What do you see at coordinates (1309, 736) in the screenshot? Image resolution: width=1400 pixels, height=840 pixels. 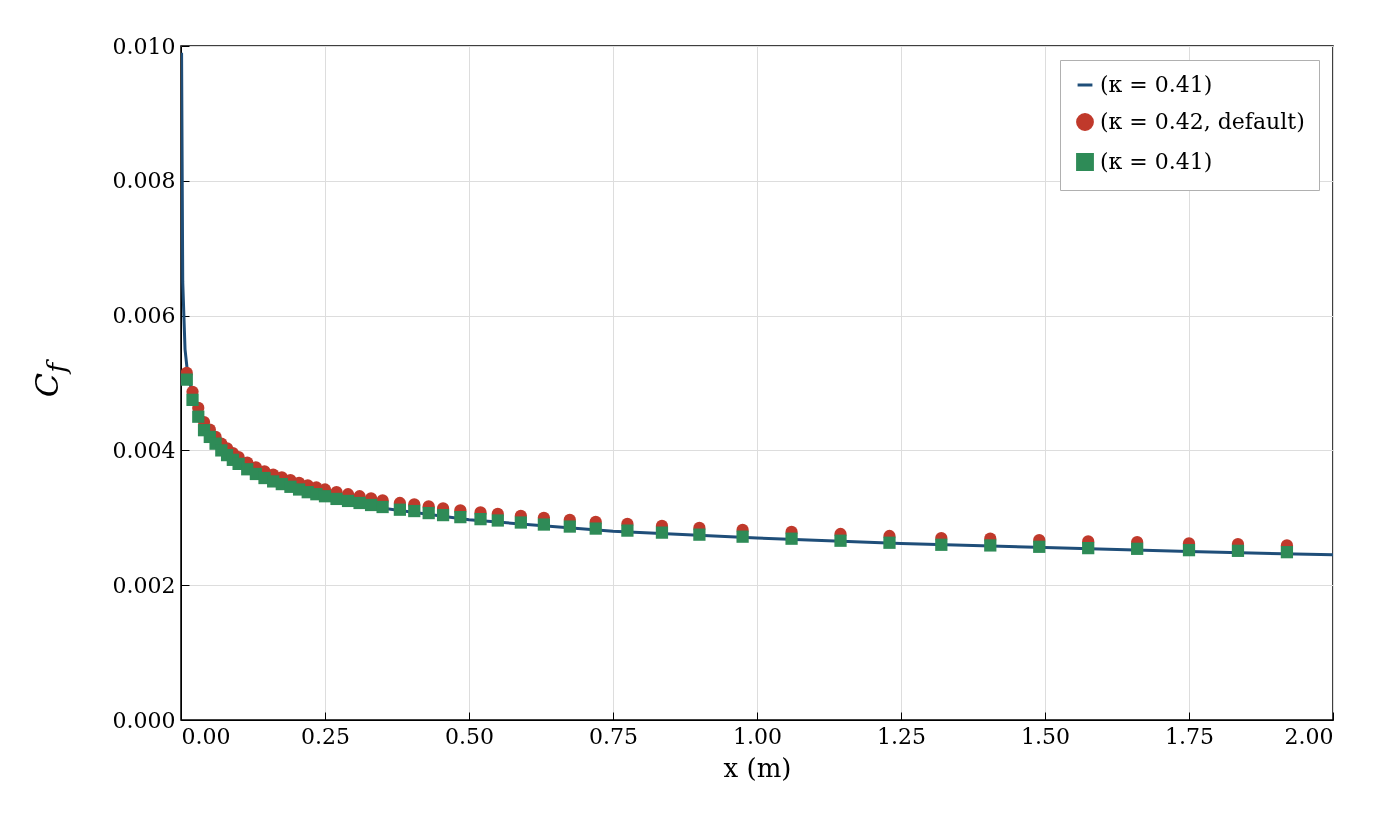 I see `x-tick-label: 2.00` at bounding box center [1309, 736].